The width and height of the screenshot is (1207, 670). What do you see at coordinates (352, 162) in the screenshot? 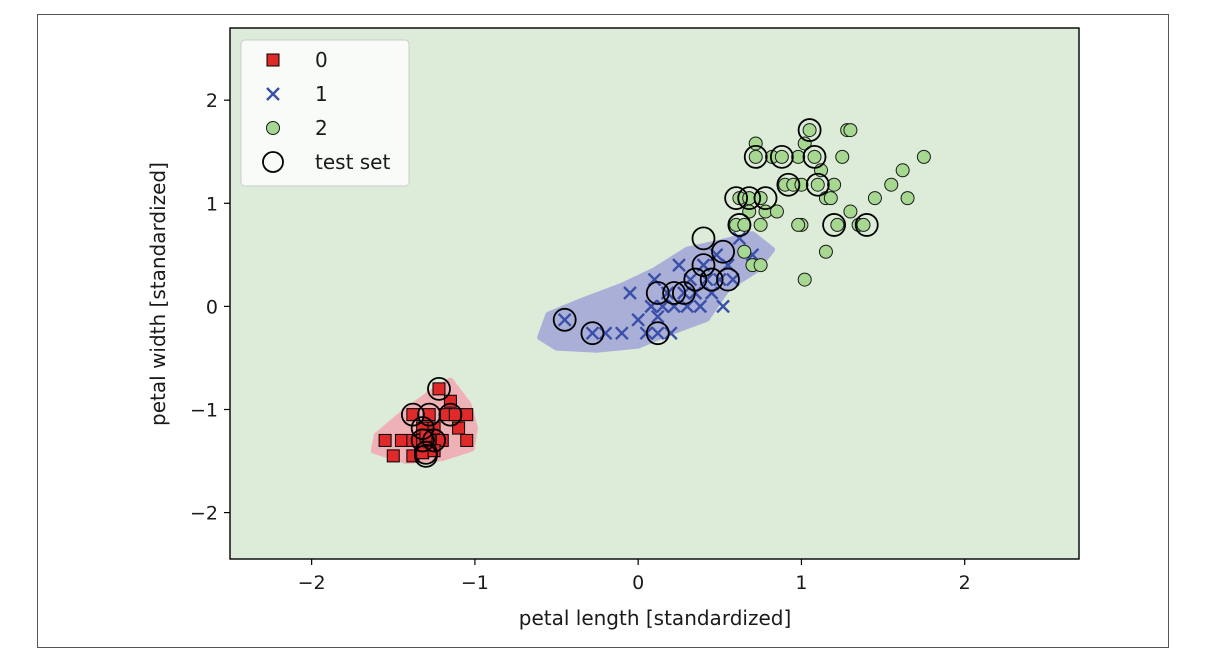
I see `legend-label: test set` at bounding box center [352, 162].